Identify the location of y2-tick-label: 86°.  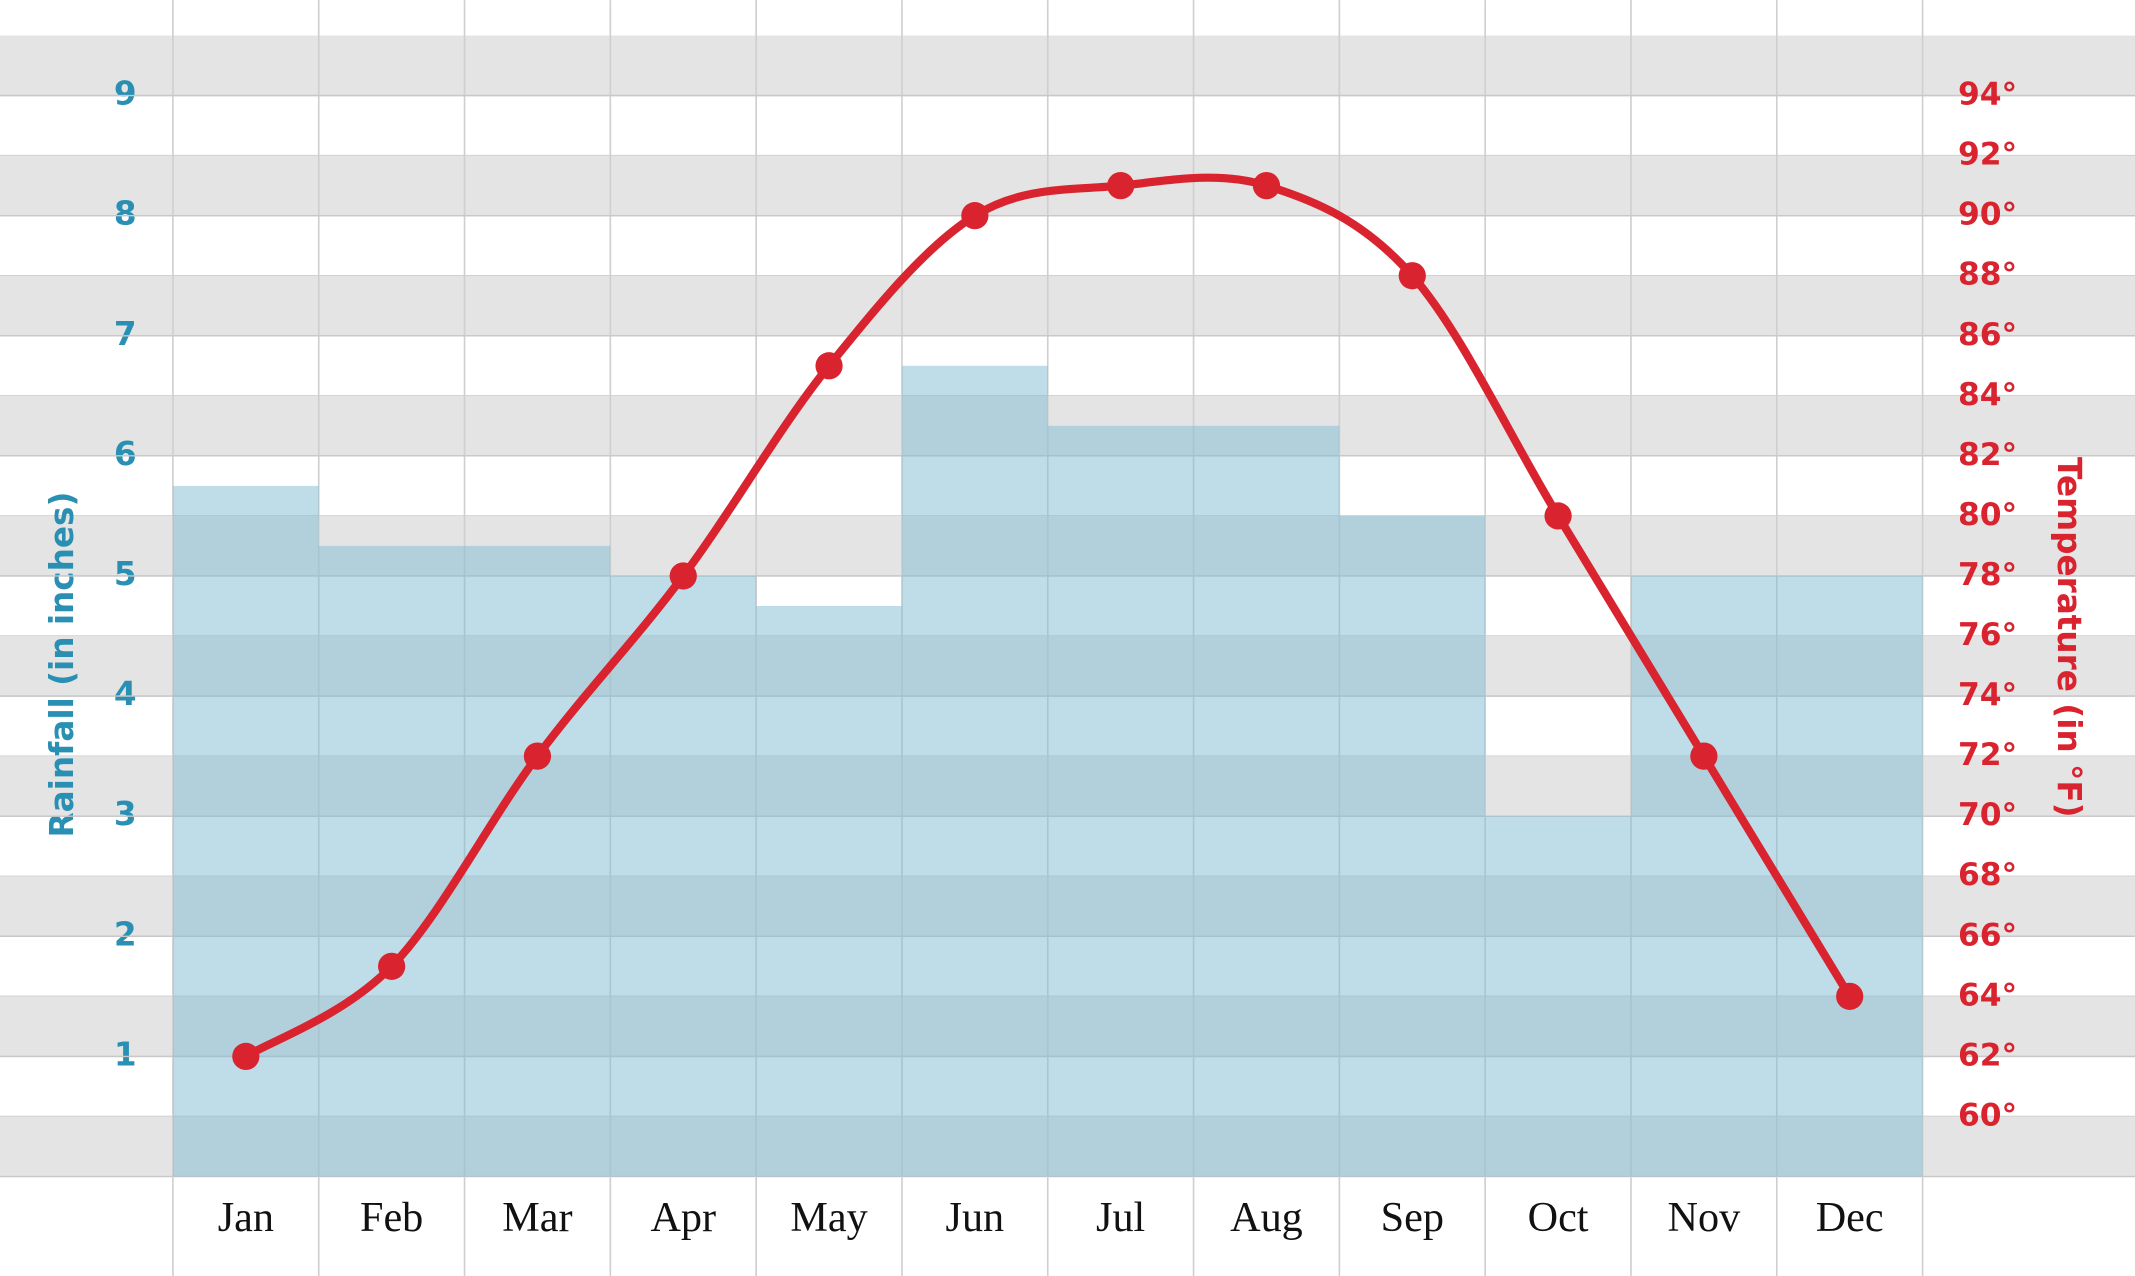
(1987, 335).